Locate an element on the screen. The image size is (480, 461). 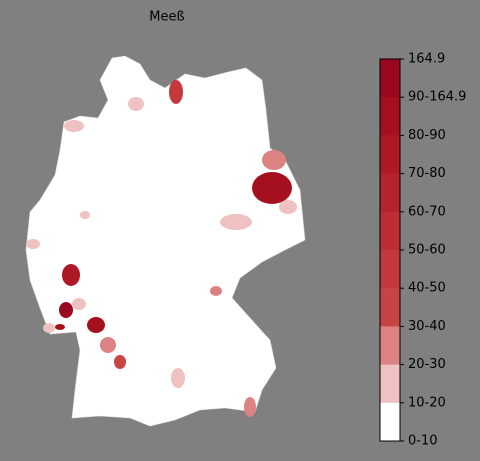
colorbar-label: 40-50 is located at coordinates (427, 288).